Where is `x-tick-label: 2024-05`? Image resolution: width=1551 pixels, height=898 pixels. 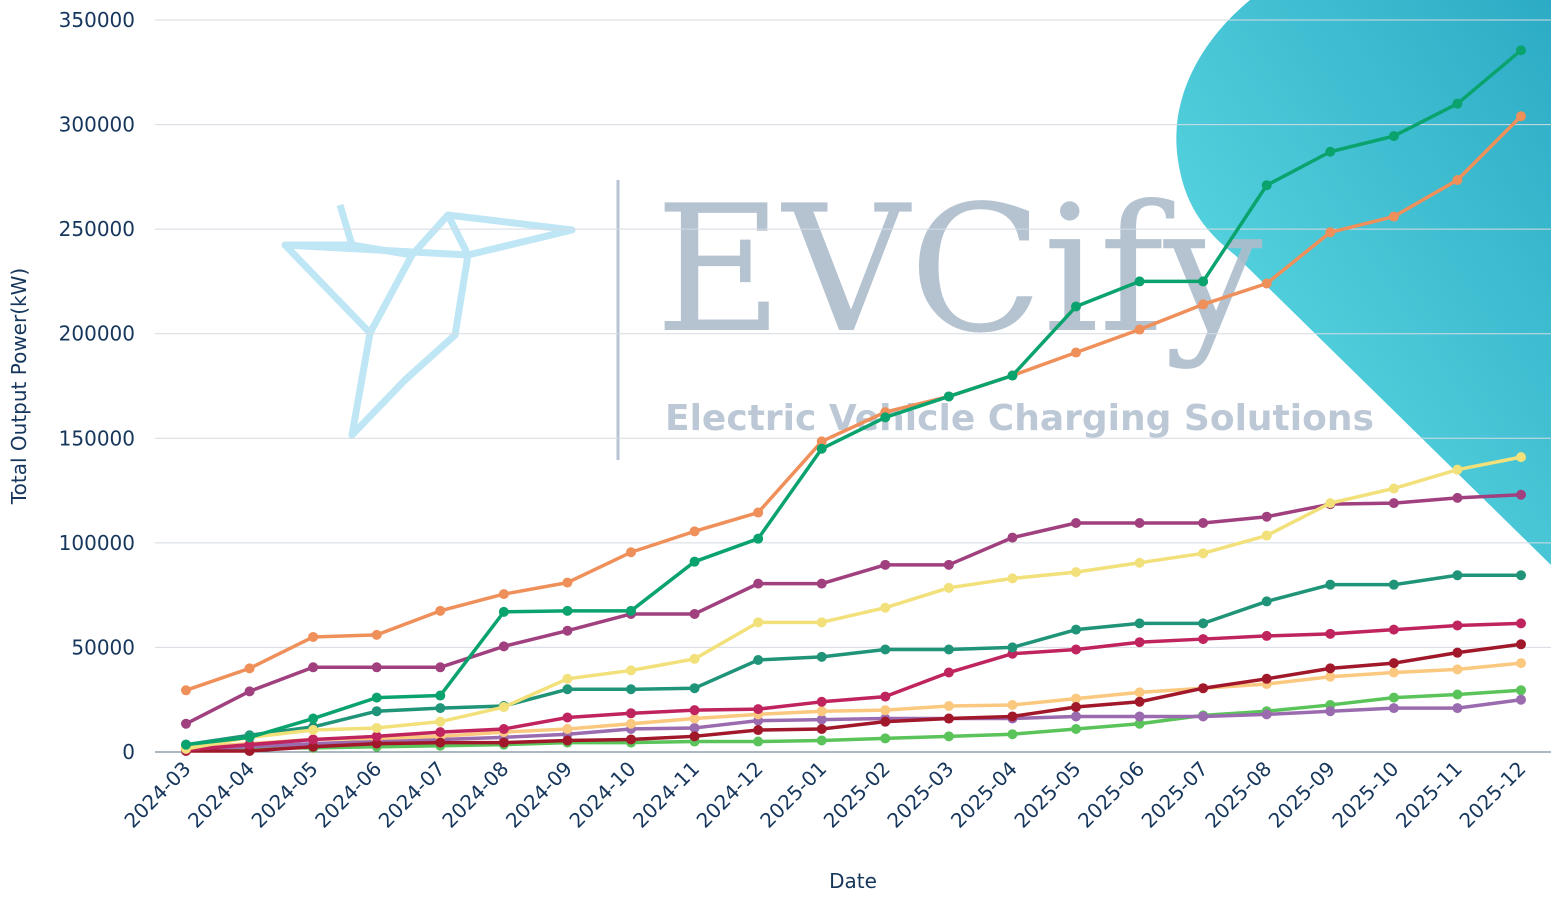 x-tick-label: 2024-05 is located at coordinates (285, 795).